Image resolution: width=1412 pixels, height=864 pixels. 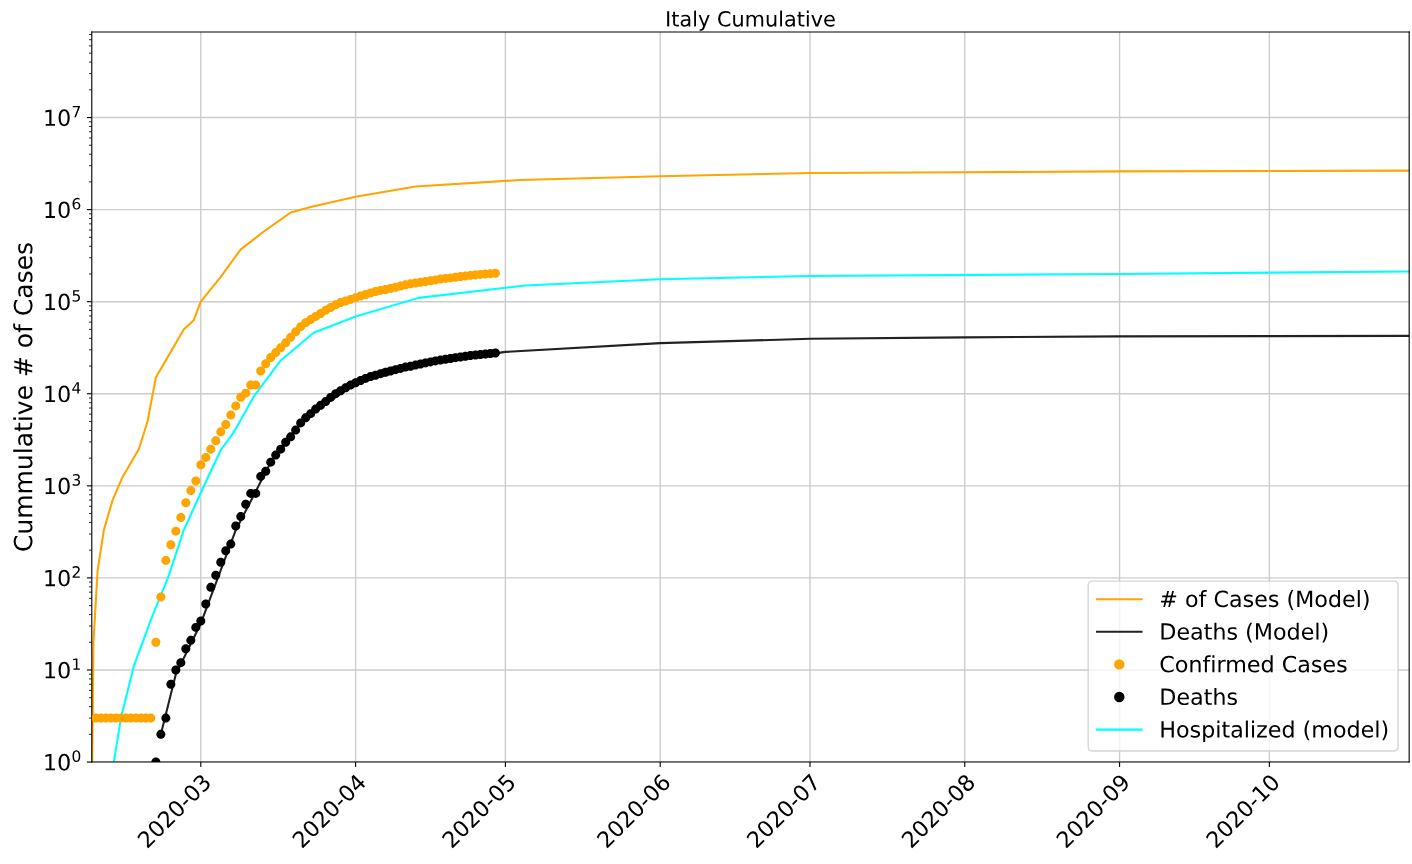 I want to click on y-tick-label: 10$^{6}$, so click(x=63, y=208).